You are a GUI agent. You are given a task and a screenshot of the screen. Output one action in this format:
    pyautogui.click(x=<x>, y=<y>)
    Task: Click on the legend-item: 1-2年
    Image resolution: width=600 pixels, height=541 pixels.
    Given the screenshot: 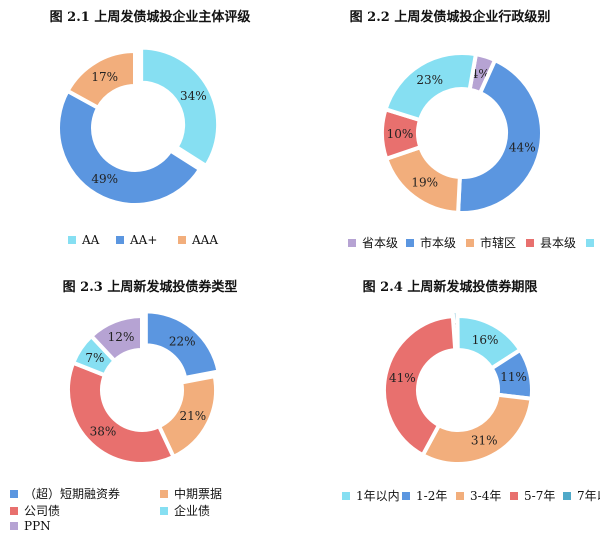 What is the action you would take?
    pyautogui.click(x=424, y=495)
    